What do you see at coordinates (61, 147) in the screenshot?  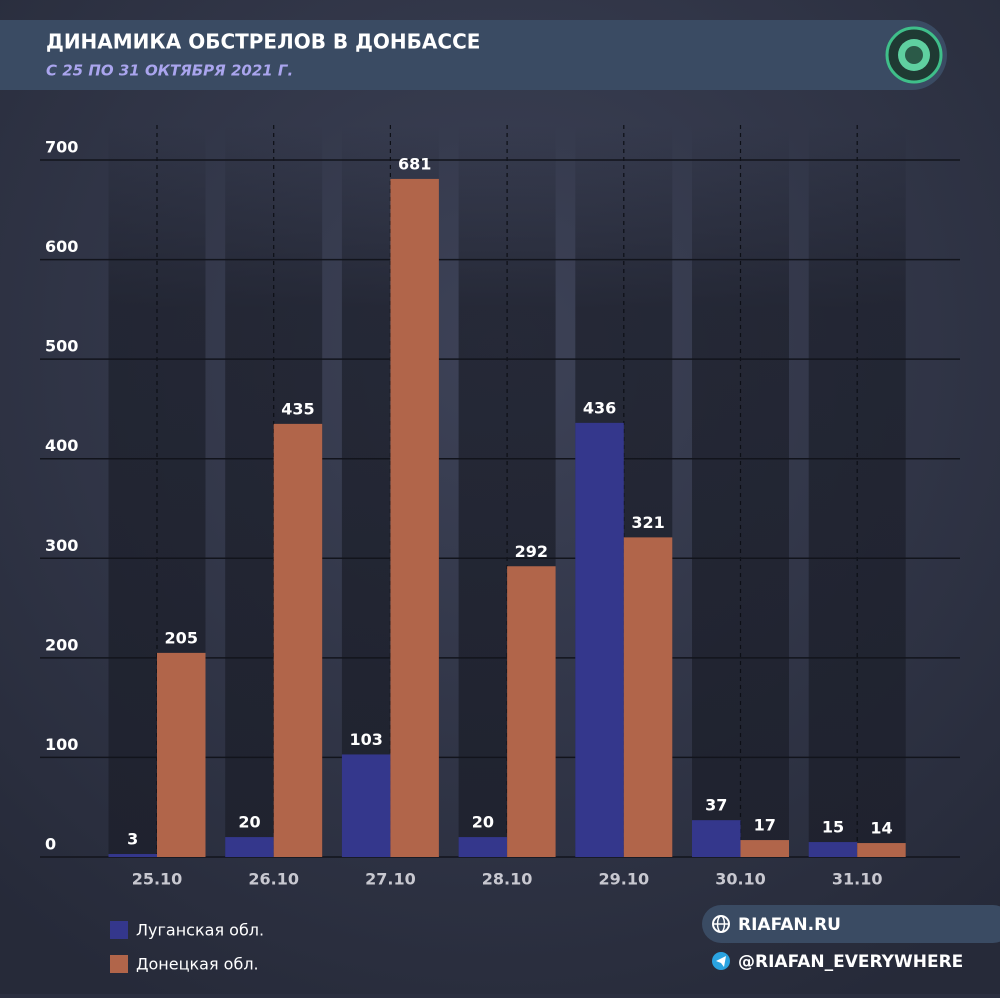 I see `y-tick-label: 700` at bounding box center [61, 147].